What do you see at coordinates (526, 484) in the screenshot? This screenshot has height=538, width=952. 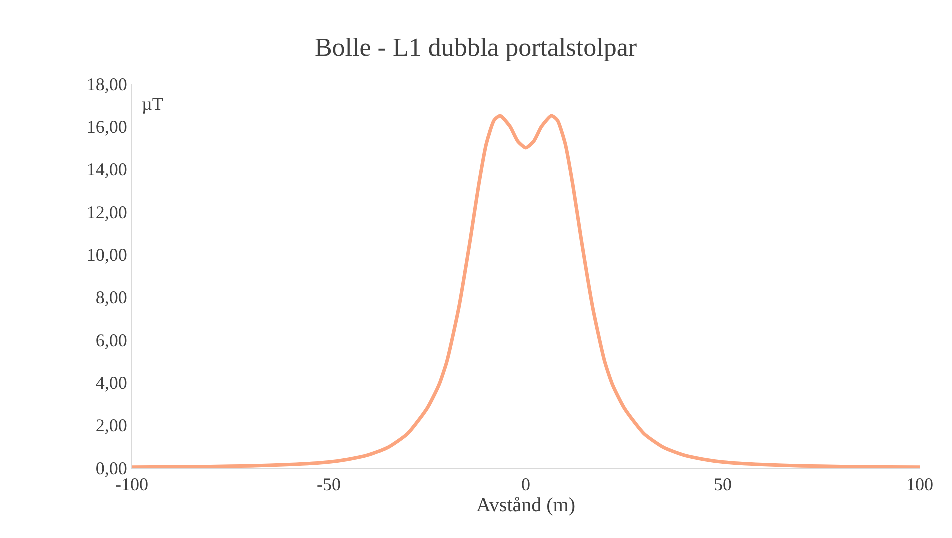 I see `x-tick-label: 0` at bounding box center [526, 484].